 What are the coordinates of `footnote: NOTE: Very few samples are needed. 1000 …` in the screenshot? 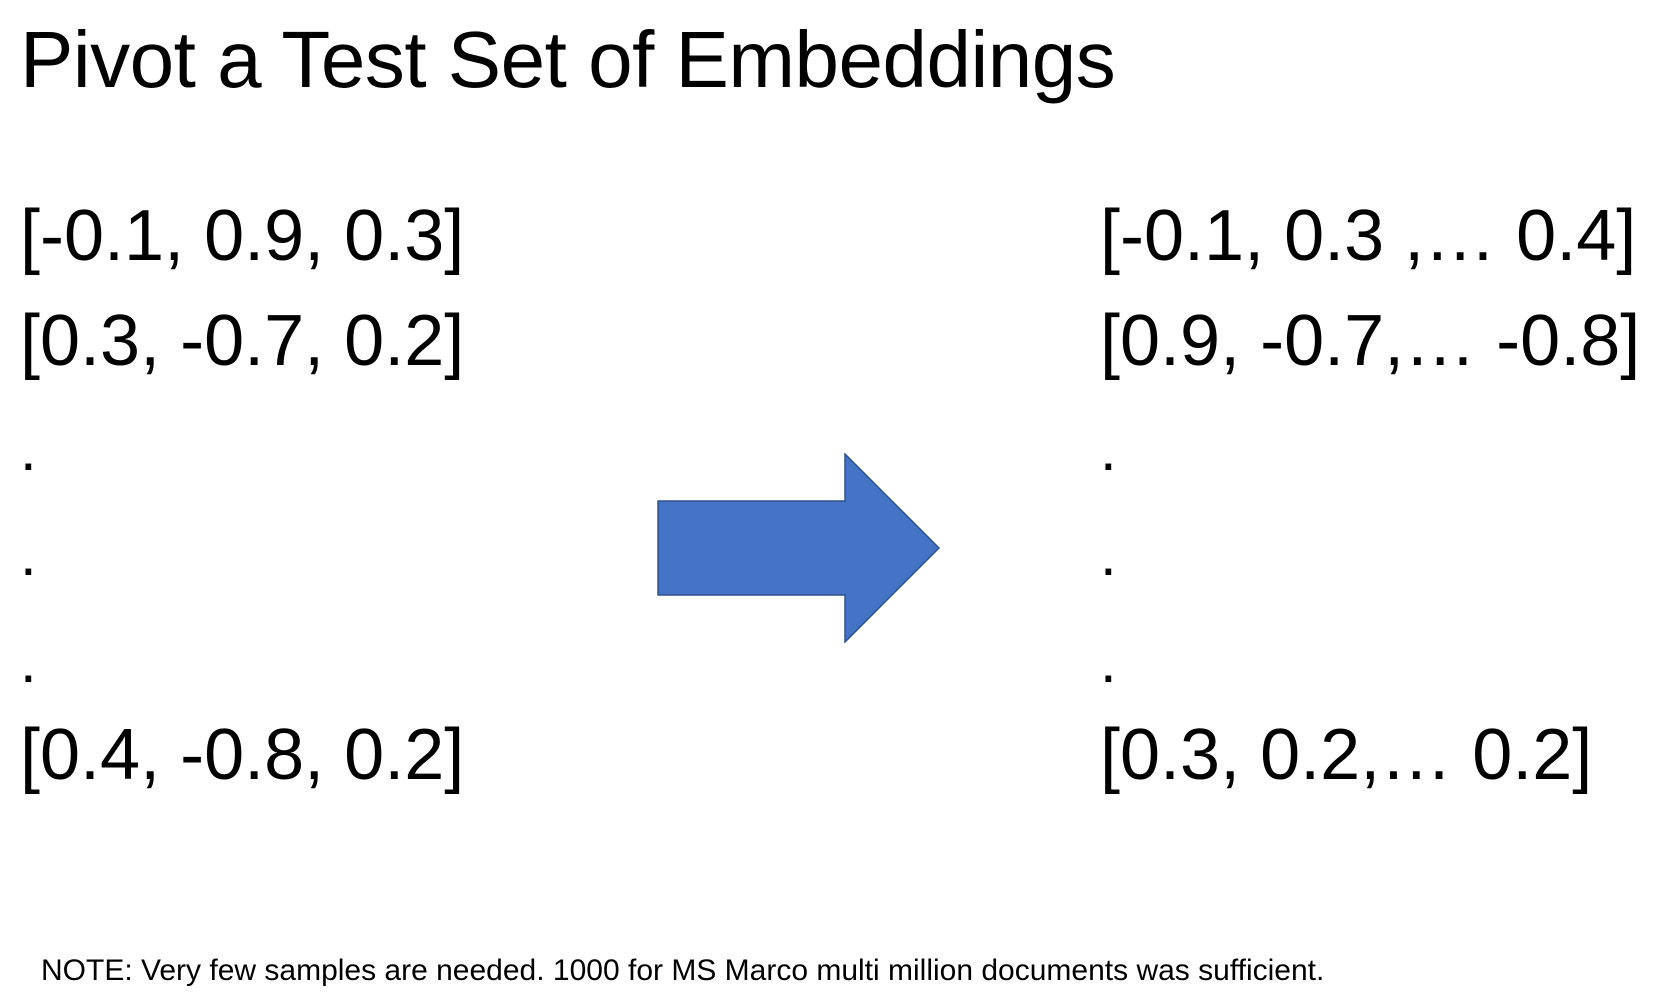 It's located at (683, 970).